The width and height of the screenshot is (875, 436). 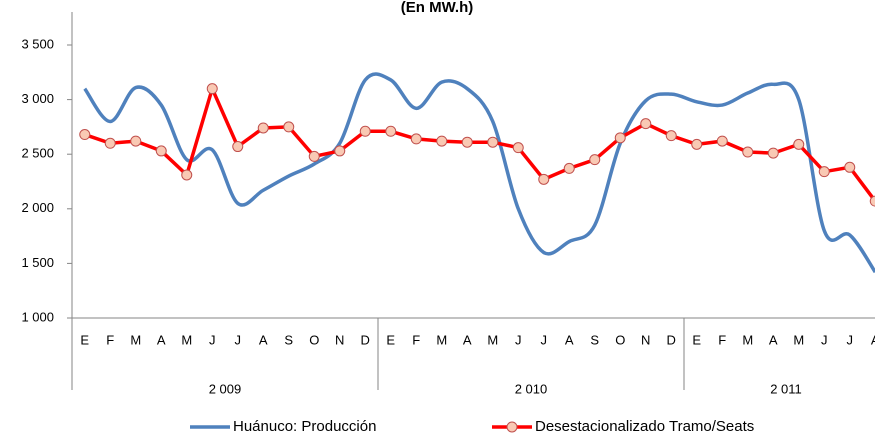 What do you see at coordinates (786, 388) in the screenshot?
I see `group-label: 2 011` at bounding box center [786, 388].